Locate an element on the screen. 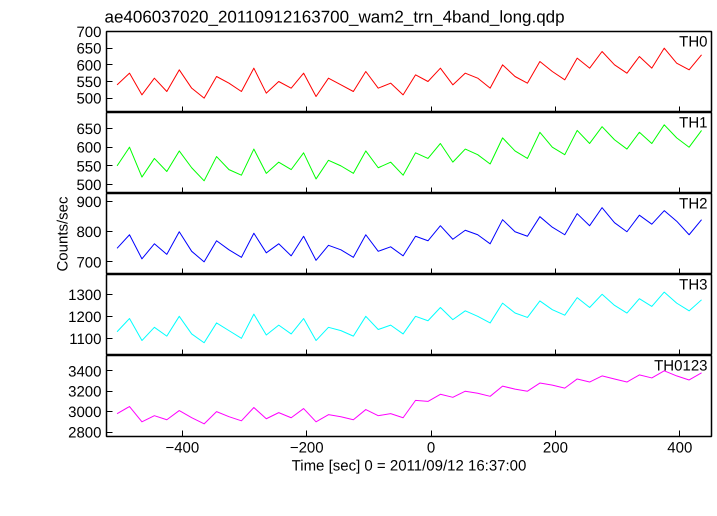  y-tick-label: 2800 is located at coordinates (85, 433).